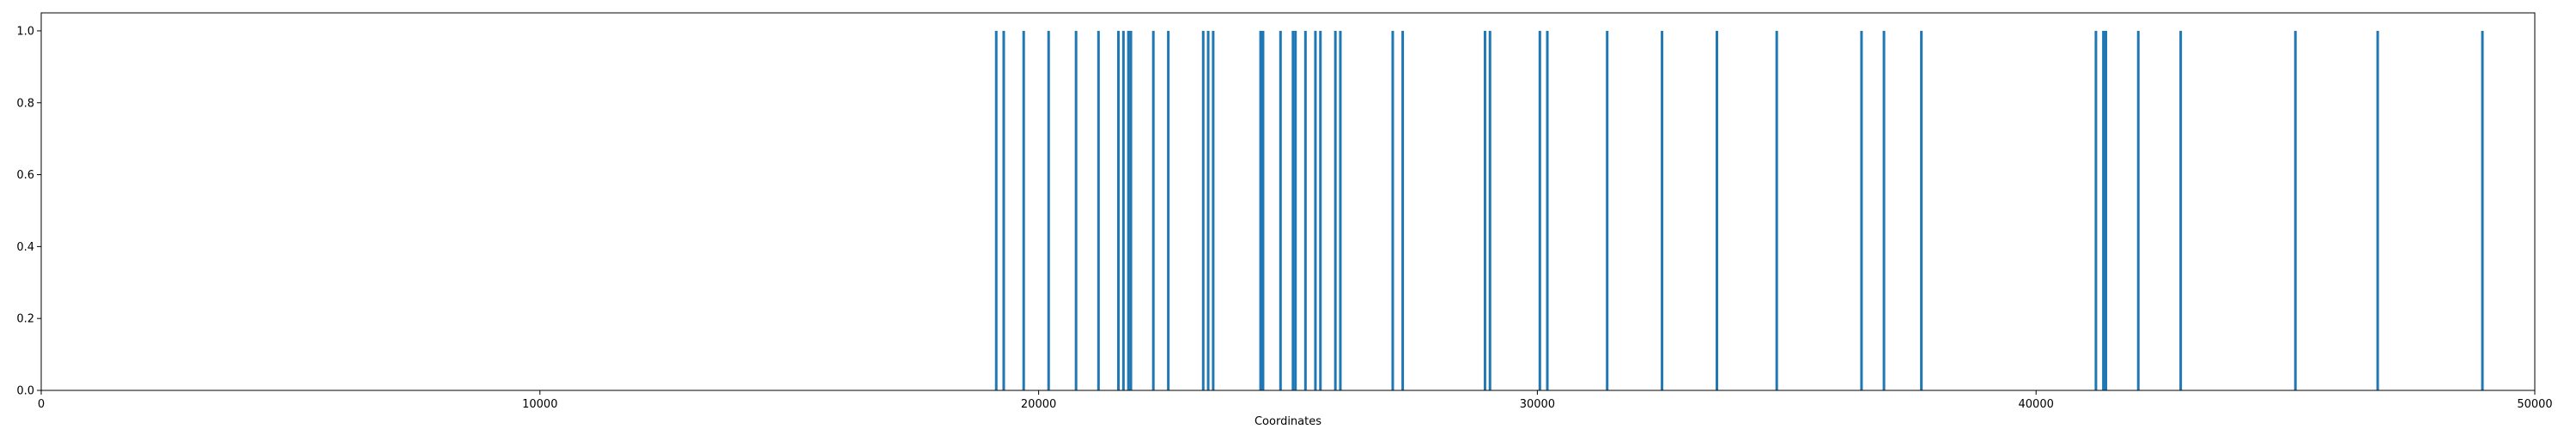 The height and width of the screenshot is (429, 2576). Describe the element at coordinates (25, 175) in the screenshot. I see `y-tick-label: 0.6` at that location.